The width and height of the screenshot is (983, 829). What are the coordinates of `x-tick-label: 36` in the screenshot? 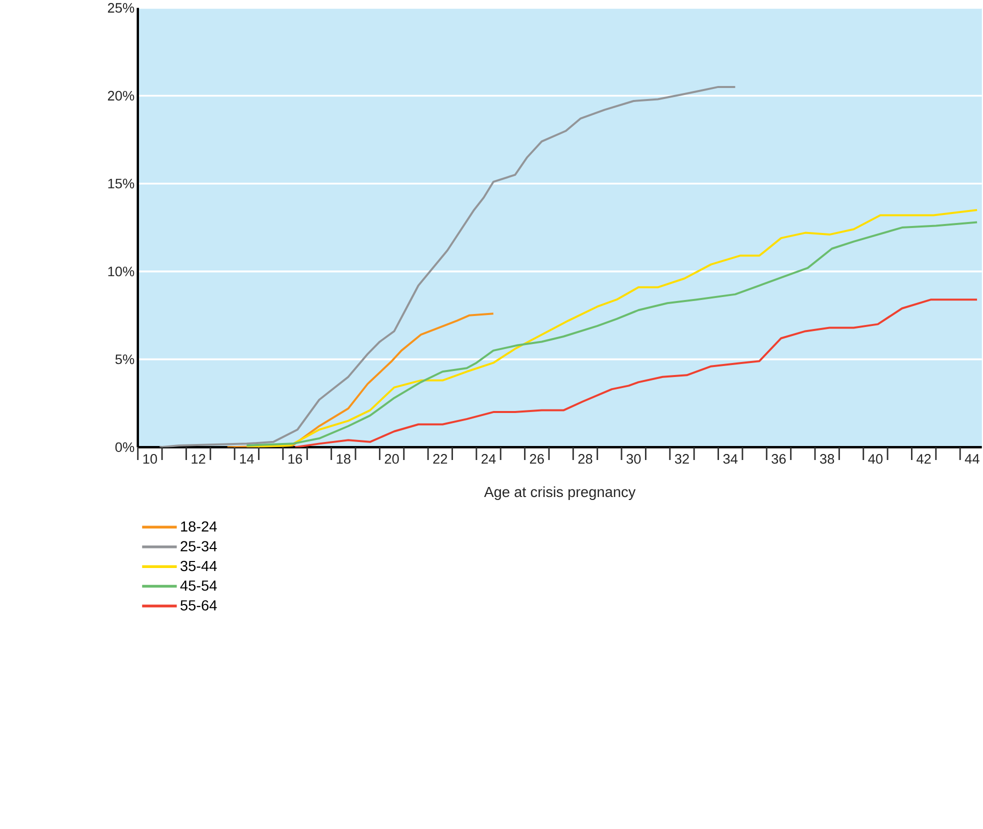 It's located at (779, 459).